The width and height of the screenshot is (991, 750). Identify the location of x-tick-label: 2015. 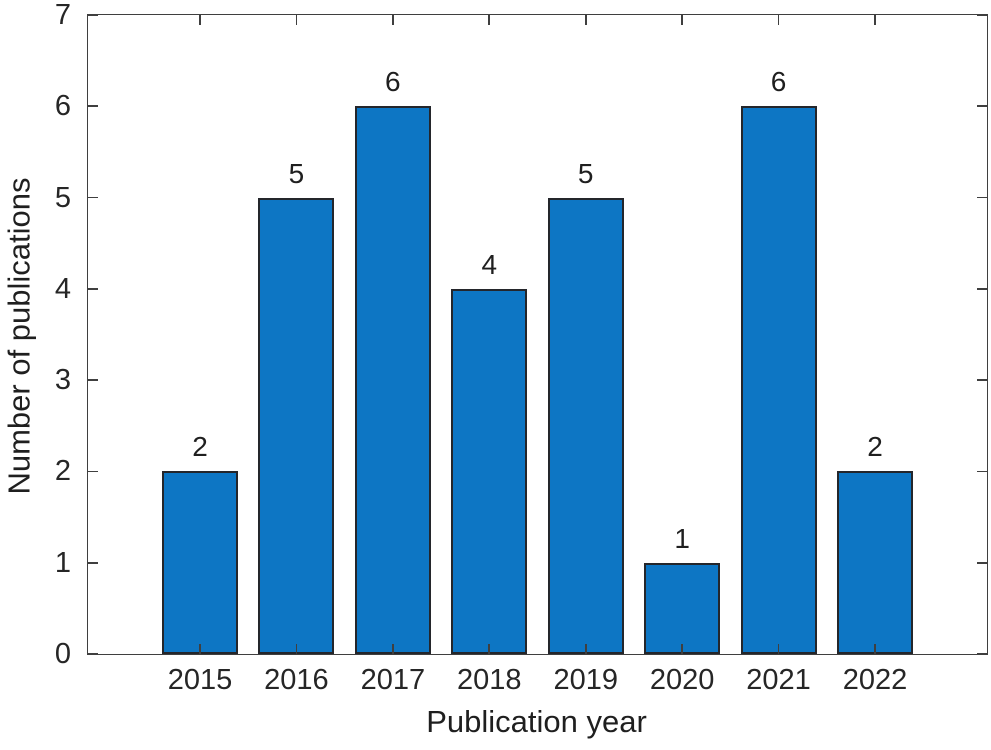
(200, 680).